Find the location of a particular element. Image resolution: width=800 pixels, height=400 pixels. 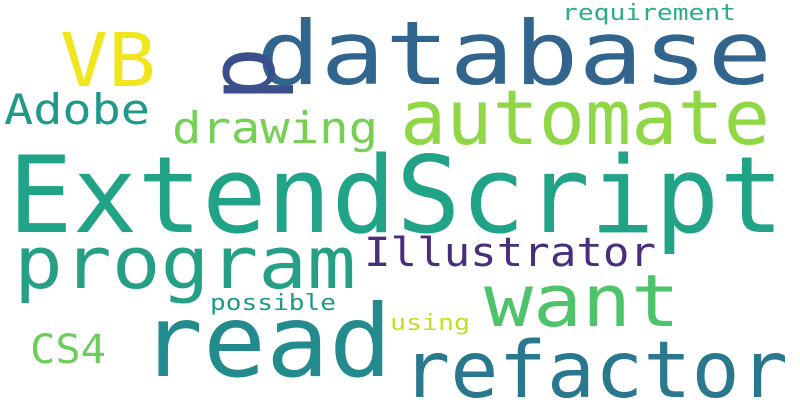

word-drawing: drawing is located at coordinates (275, 128).